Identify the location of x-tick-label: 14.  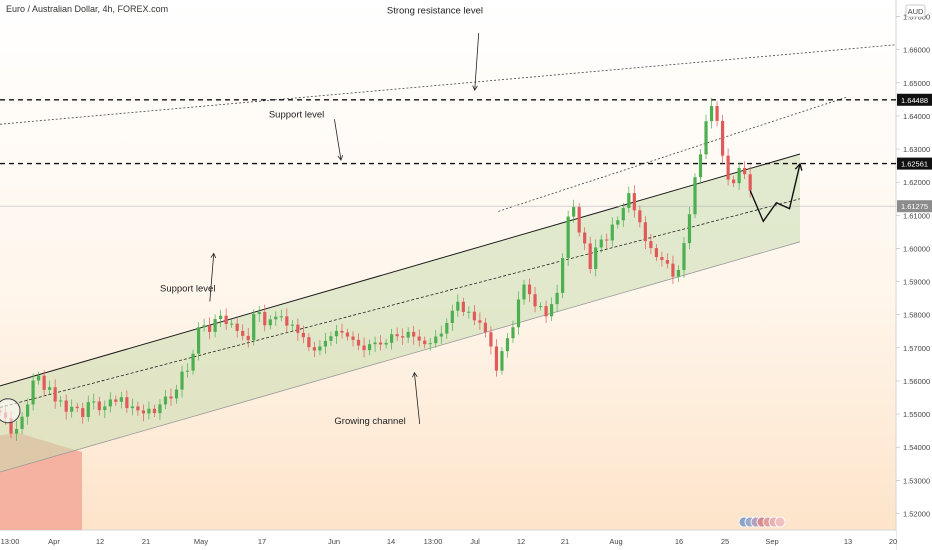
(391, 541).